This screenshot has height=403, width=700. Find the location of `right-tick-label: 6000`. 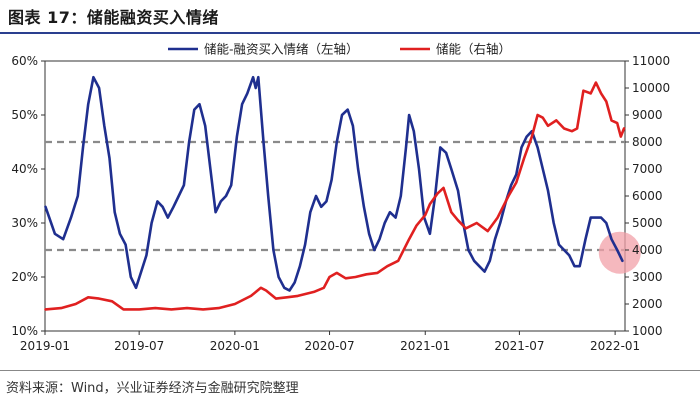

right-tick-label: 6000 is located at coordinates (647, 196).